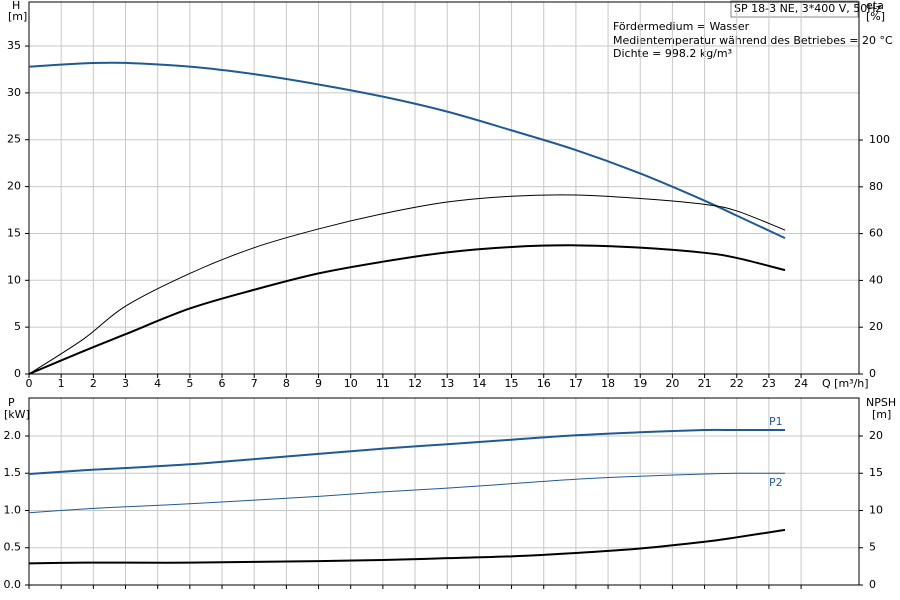  I want to click on x-tick-label: 15, so click(512, 383).